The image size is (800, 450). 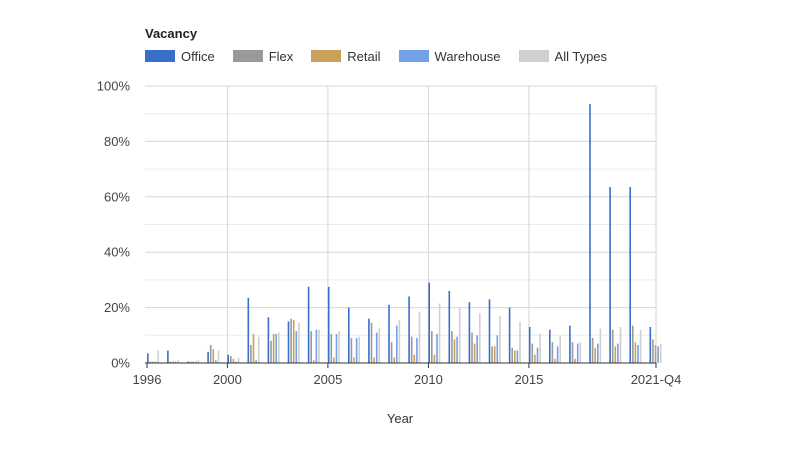 What do you see at coordinates (319, 346) in the screenshot?
I see `bar-all-types-2004` at bounding box center [319, 346].